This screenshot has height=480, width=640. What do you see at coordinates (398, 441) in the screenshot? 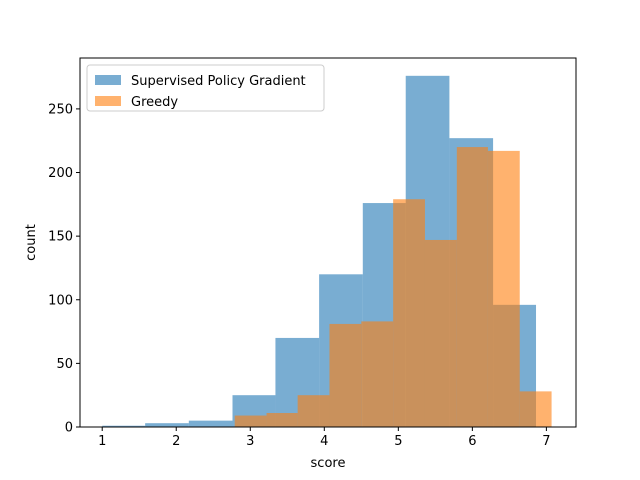
I see `x-tick-label: 5` at bounding box center [398, 441].